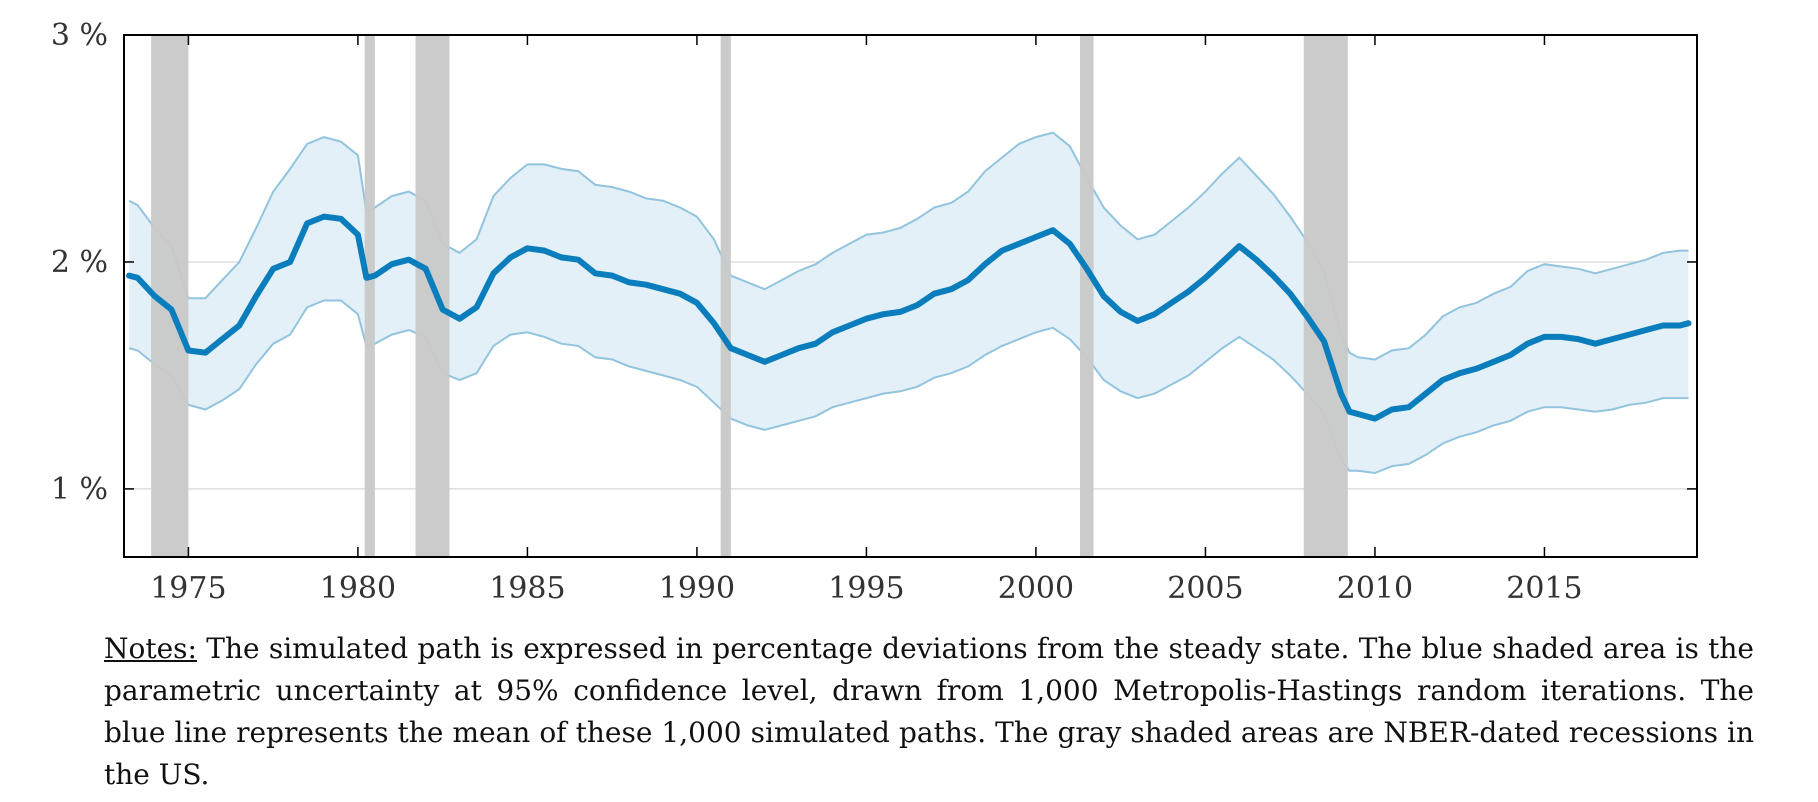  What do you see at coordinates (150, 648) in the screenshot?
I see `notes-label: Notes:` at bounding box center [150, 648].